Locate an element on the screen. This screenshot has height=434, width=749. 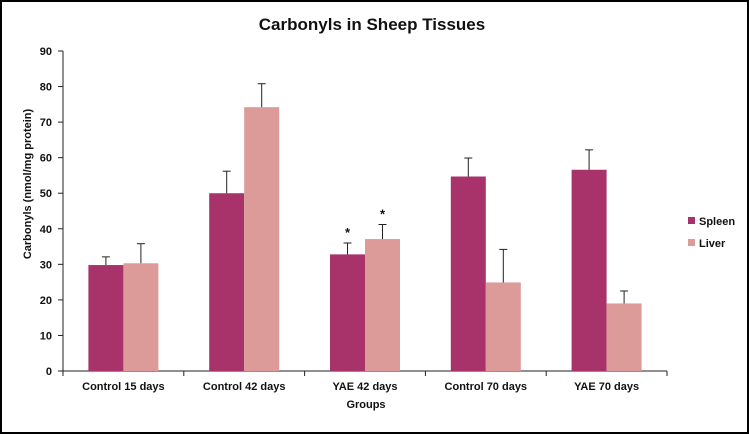
legend-swatch-spleen is located at coordinates (691, 220).